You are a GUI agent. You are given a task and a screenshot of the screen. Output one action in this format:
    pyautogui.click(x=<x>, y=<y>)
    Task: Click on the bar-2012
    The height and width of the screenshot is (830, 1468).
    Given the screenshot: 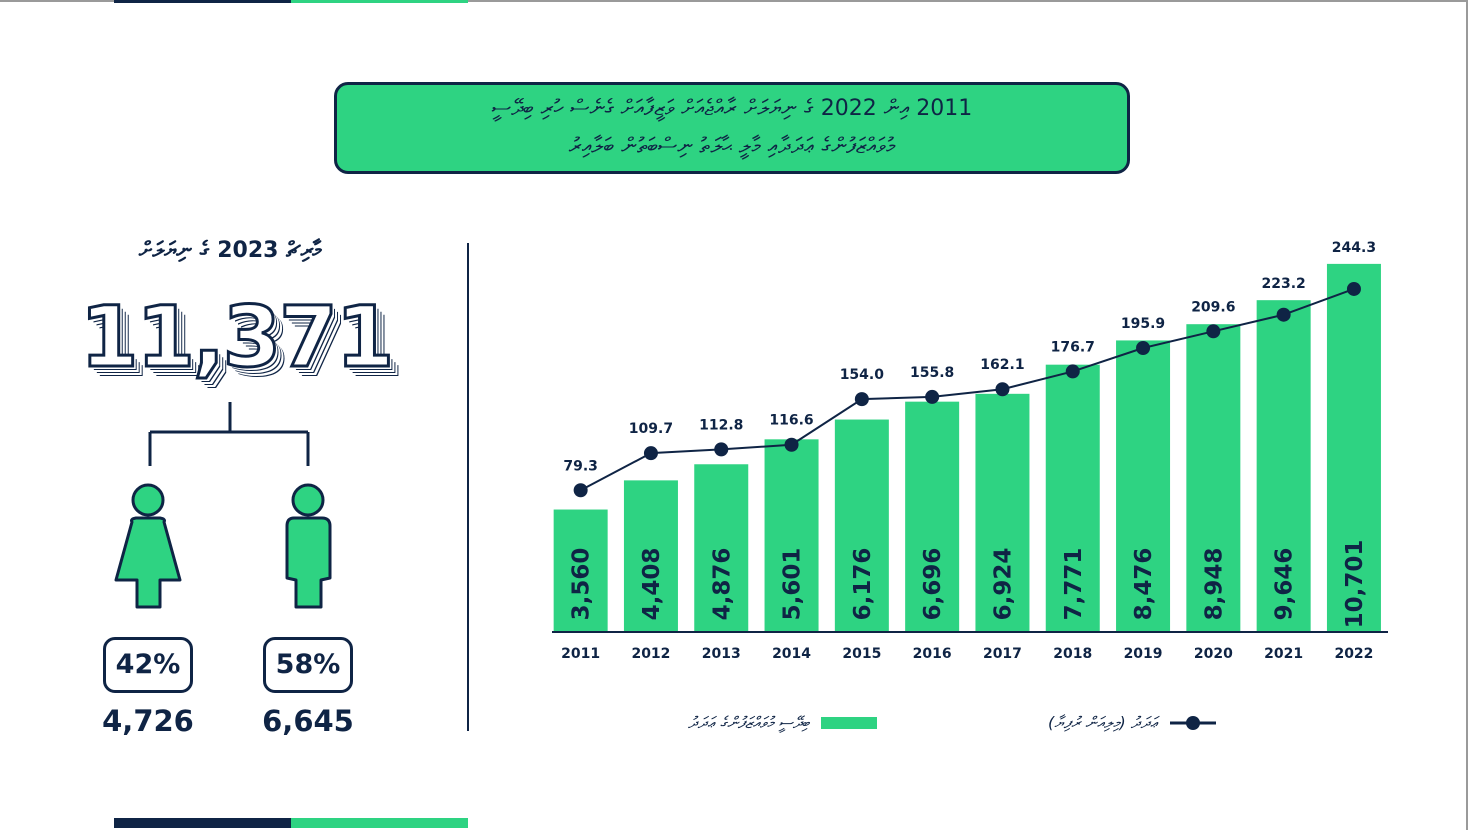 What is the action you would take?
    pyautogui.click(x=650, y=556)
    